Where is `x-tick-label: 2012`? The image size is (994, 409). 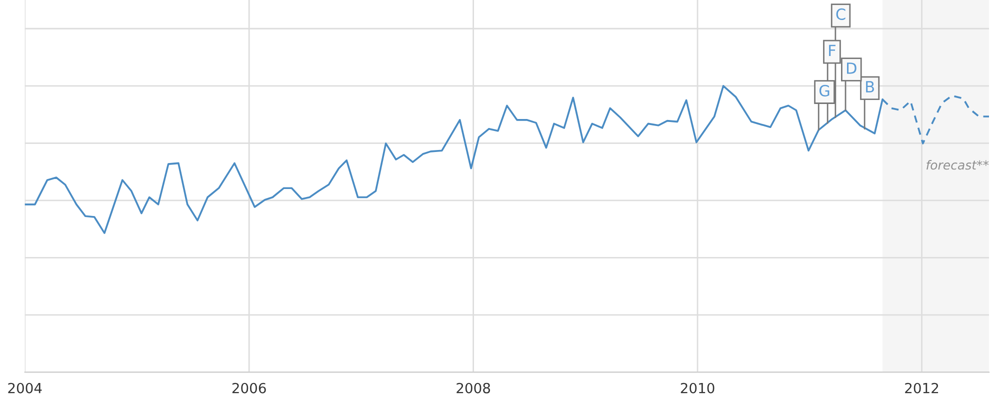 x-tick-label: 2012 is located at coordinates (921, 388).